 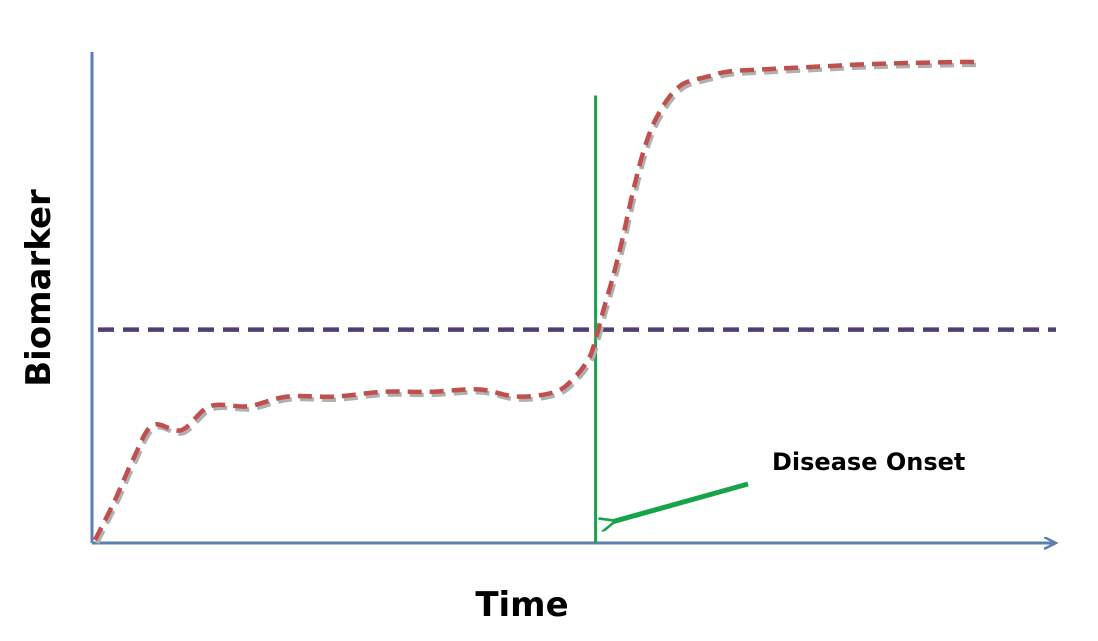 What do you see at coordinates (868, 462) in the screenshot?
I see `annotation-disease-onset: Disease Onset` at bounding box center [868, 462].